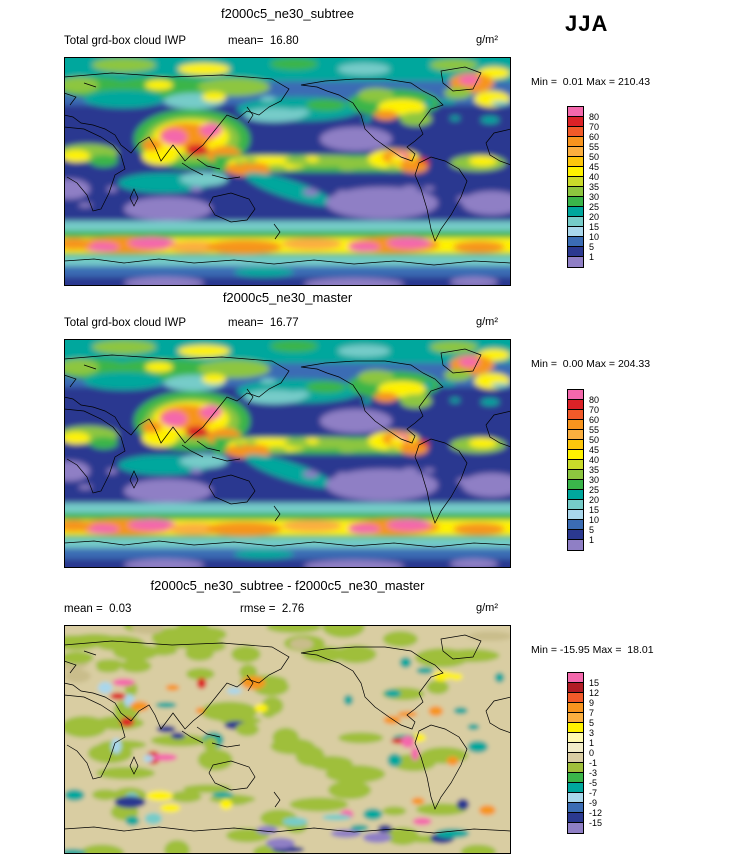 This screenshot has width=733, height=866. I want to click on minmax-label: Min = 0.01 Max = 210.43, so click(591, 82).